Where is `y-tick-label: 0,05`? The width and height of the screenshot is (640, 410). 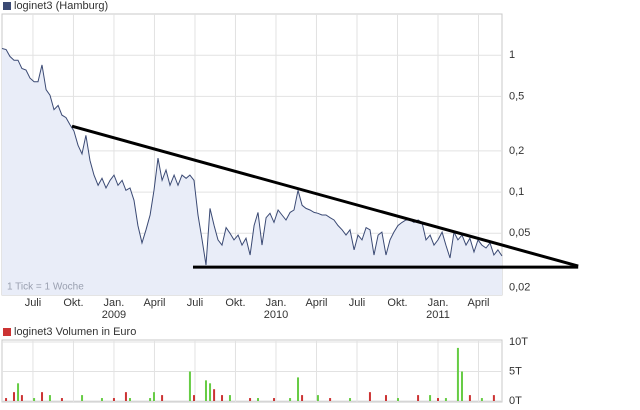
y-tick-label: 0,05 is located at coordinates (519, 233).